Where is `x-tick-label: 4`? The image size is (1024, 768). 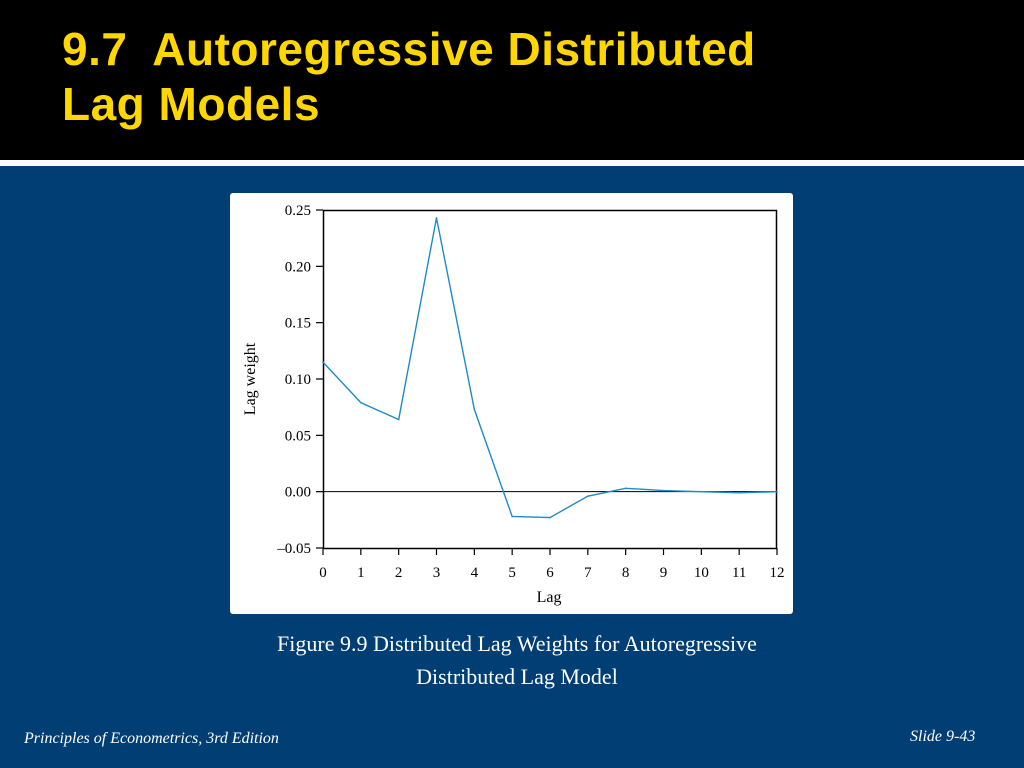 x-tick-label: 4 is located at coordinates (475, 573).